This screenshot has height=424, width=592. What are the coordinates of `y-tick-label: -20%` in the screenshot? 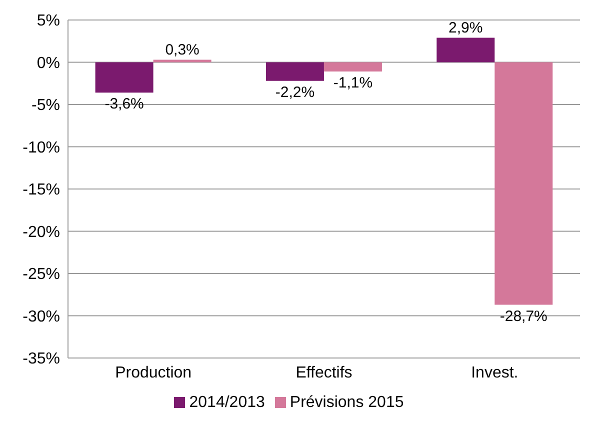 It's located at (41, 232).